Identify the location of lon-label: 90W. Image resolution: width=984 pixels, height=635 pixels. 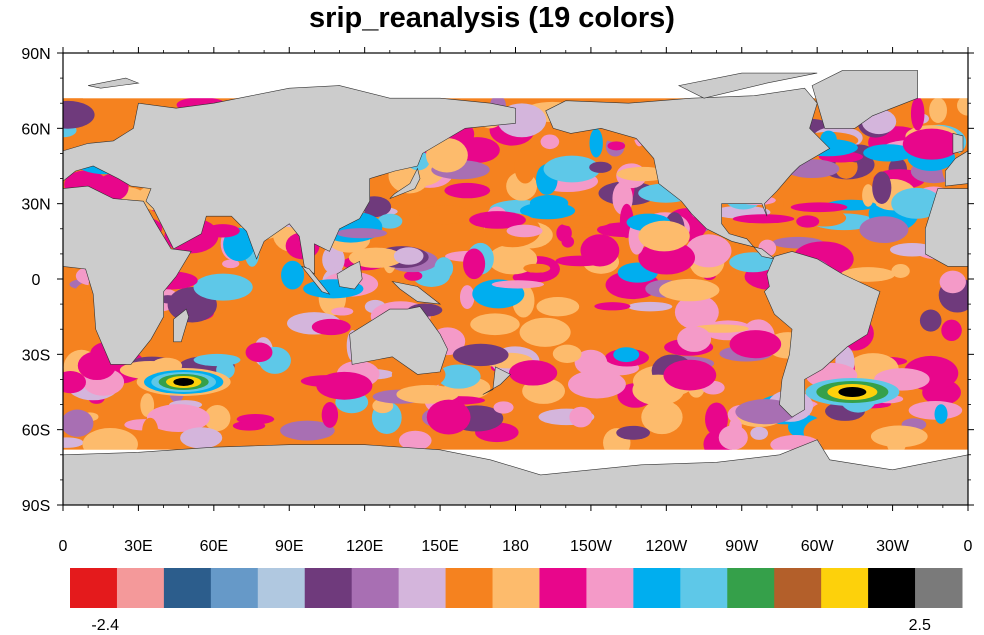
(742, 546).